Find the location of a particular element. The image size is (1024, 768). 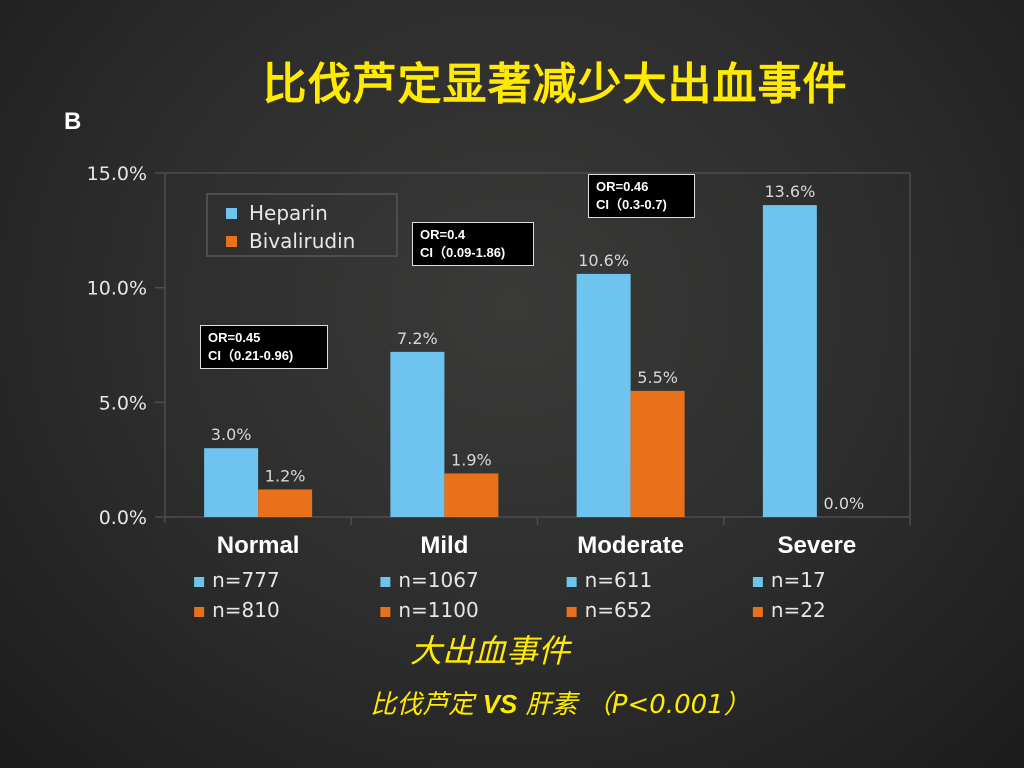

data-label: 0.0% is located at coordinates (844, 503).